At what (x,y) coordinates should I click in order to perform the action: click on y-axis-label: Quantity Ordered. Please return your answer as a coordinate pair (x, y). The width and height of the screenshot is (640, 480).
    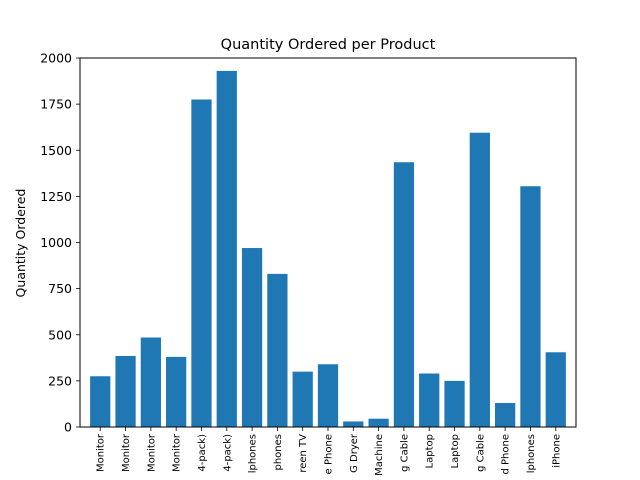
    Looking at the image, I should click on (20, 243).